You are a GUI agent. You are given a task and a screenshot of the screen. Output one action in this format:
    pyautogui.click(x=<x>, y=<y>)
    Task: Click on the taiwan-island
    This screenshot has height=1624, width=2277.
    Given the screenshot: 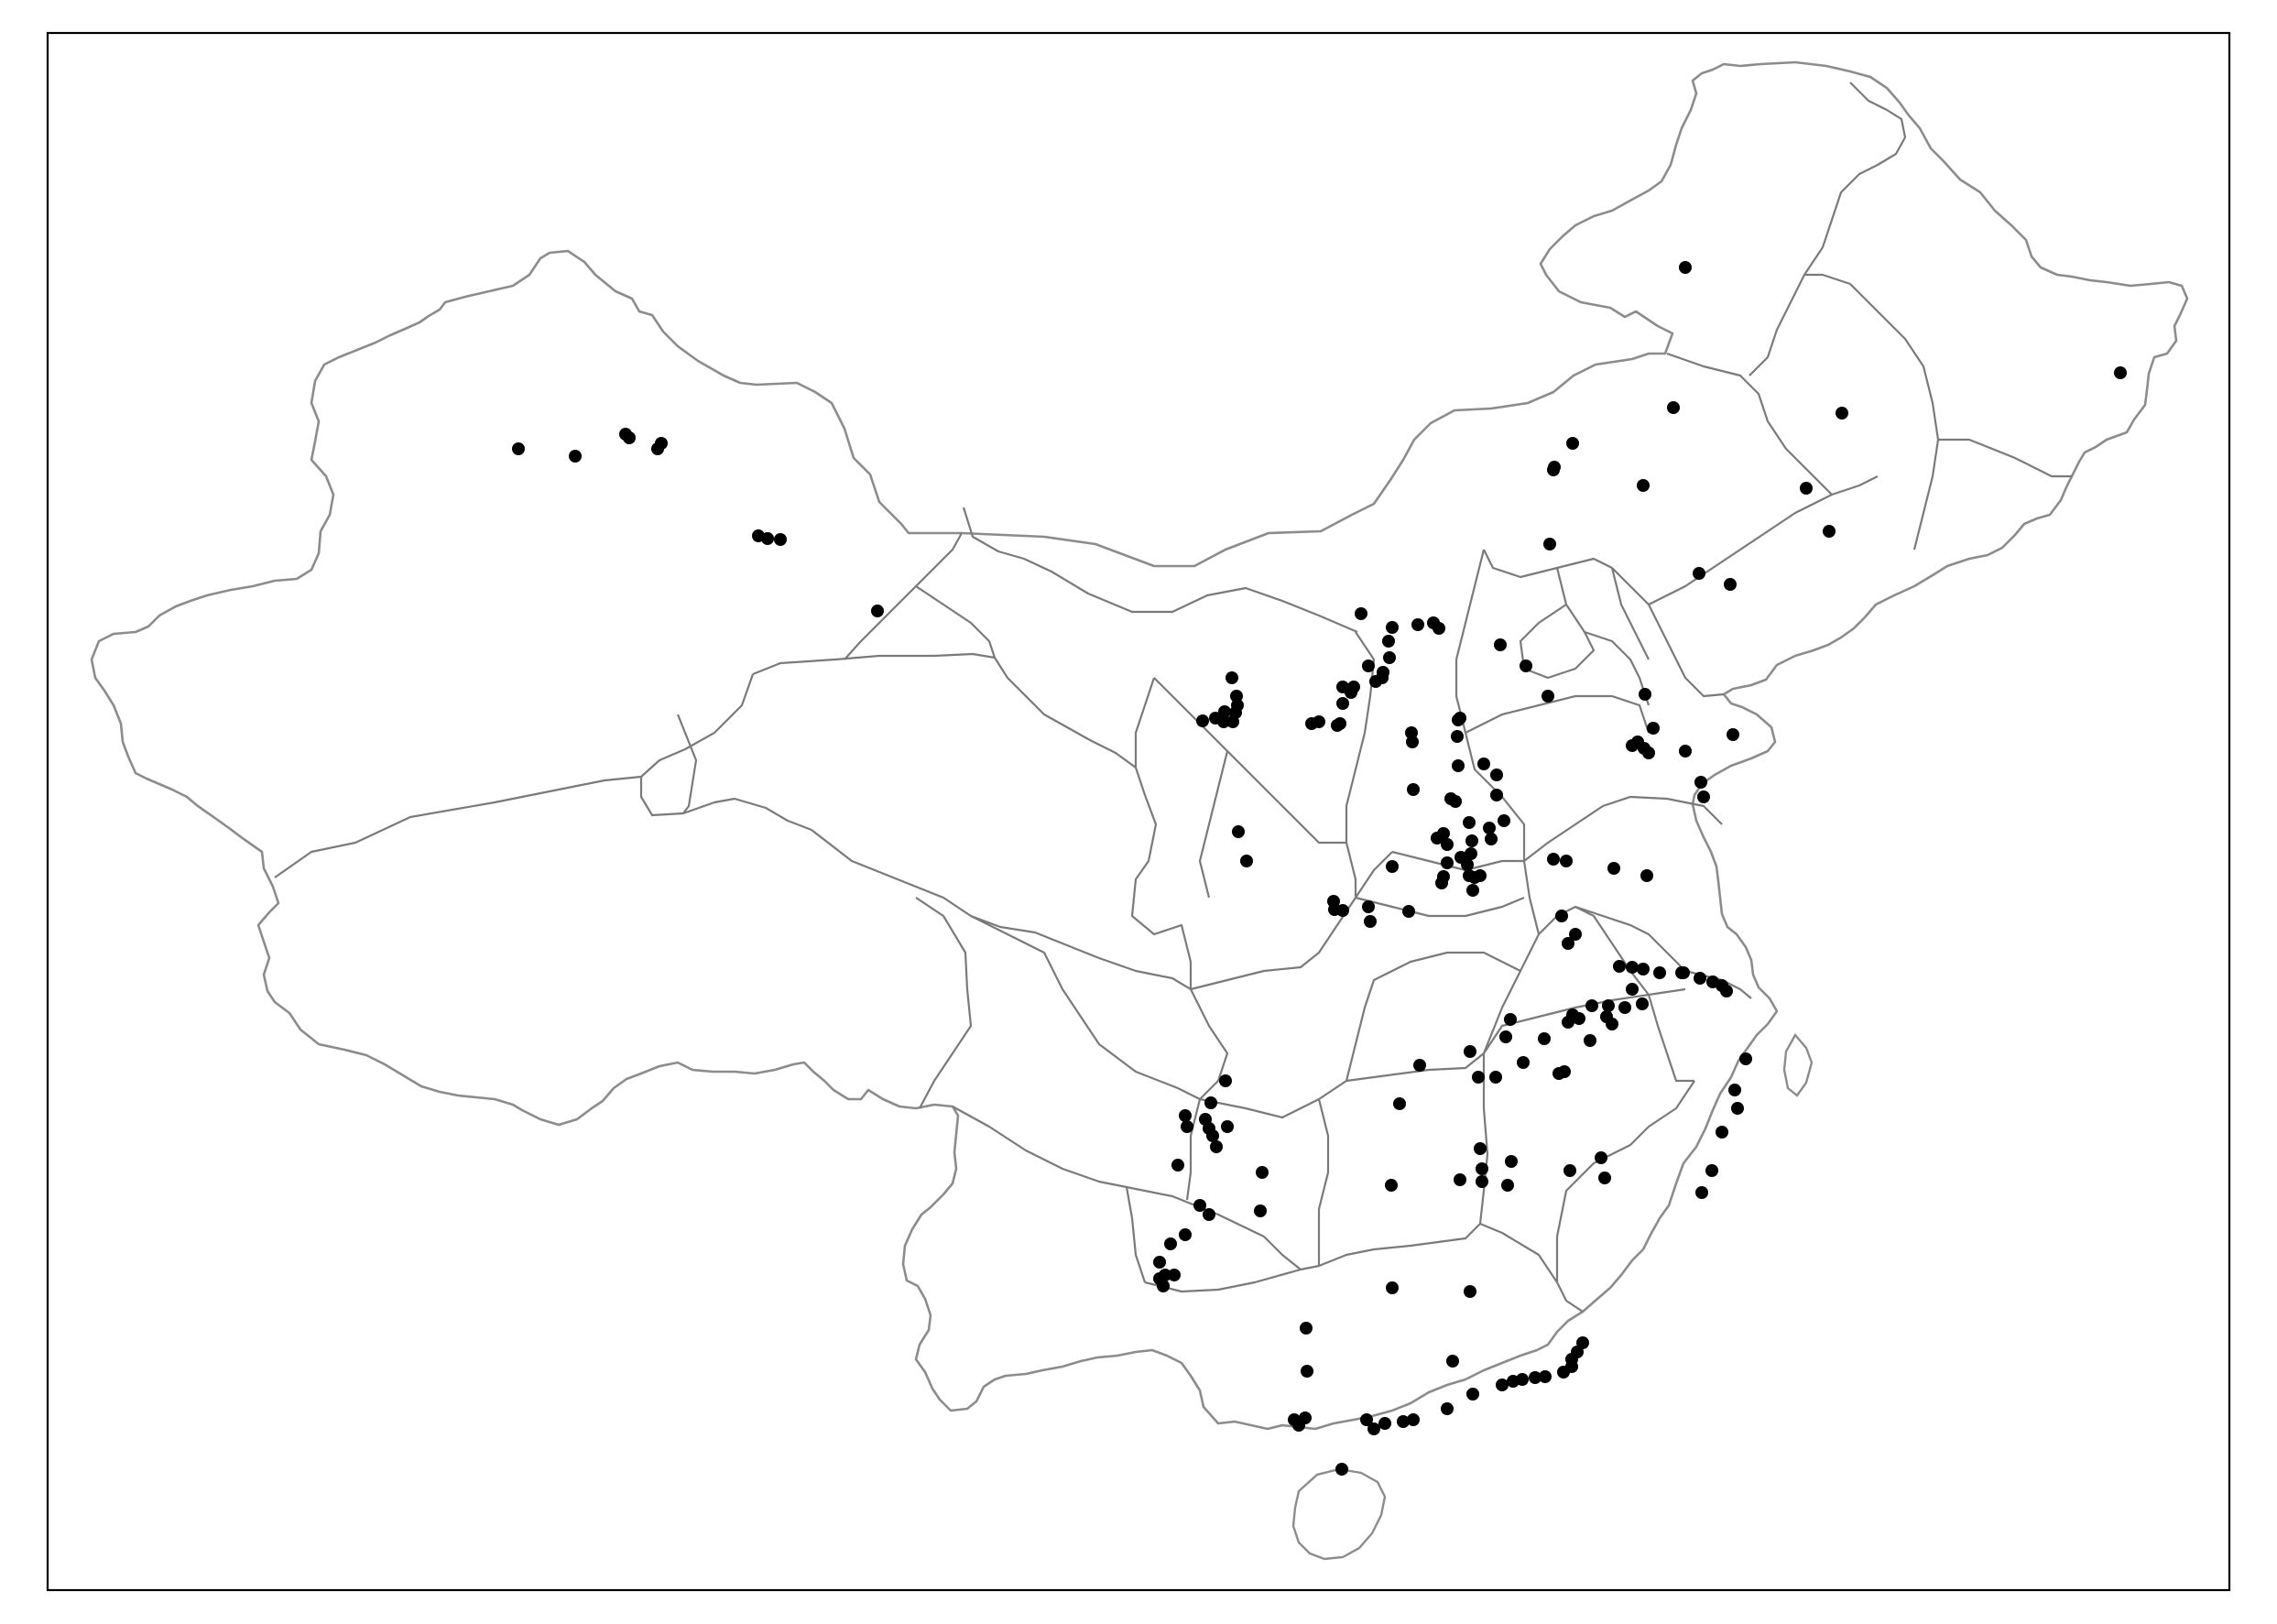 What is the action you would take?
    pyautogui.click(x=1798, y=1064)
    